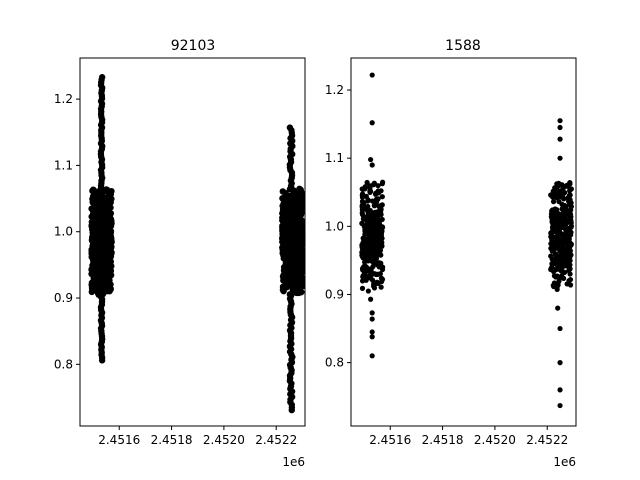 This screenshot has width=640, height=480. Describe the element at coordinates (193, 46) in the screenshot. I see `chart-title: 92103` at that location.